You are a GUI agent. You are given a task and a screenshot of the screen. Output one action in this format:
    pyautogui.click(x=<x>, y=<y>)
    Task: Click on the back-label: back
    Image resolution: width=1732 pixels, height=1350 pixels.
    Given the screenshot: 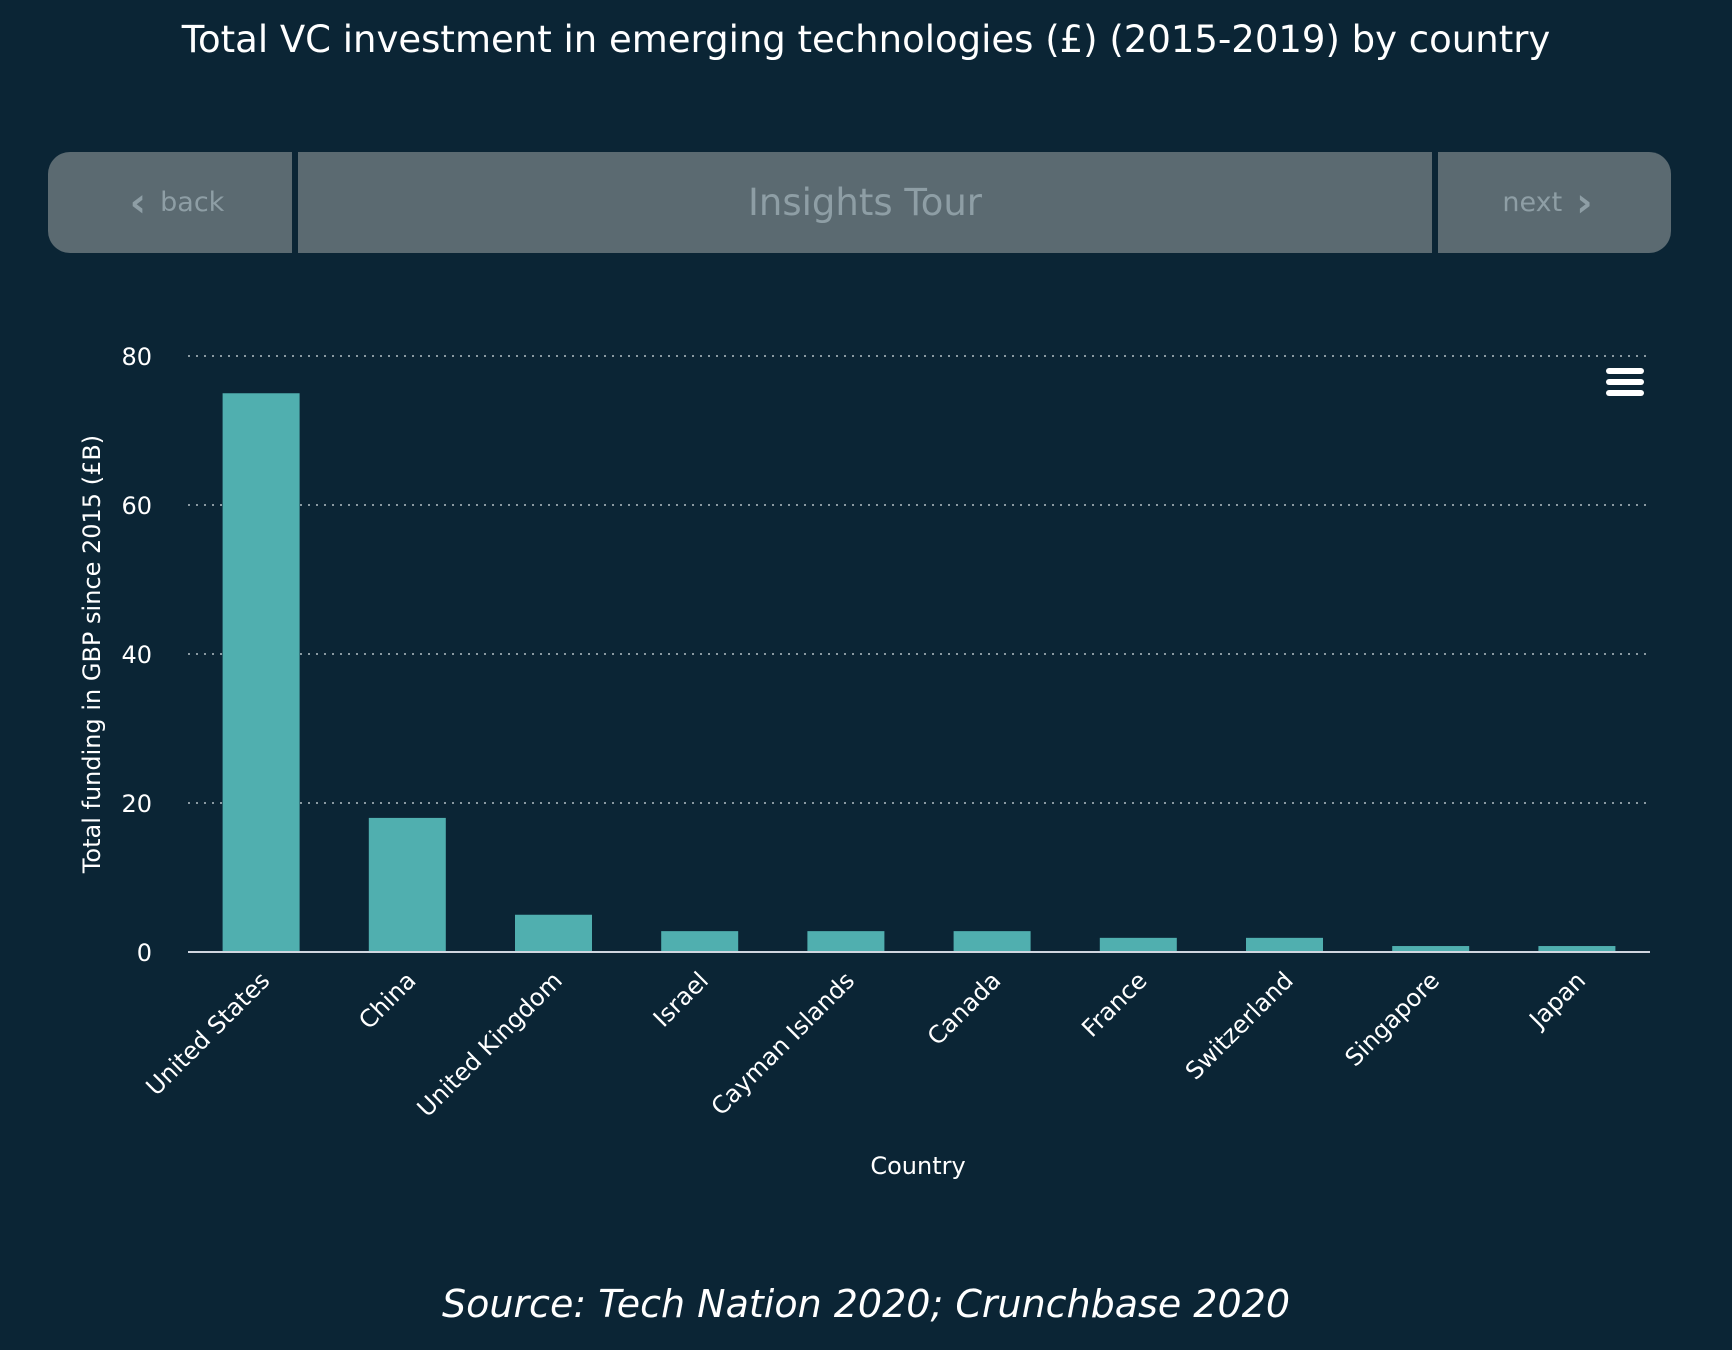 What is the action you would take?
    pyautogui.click(x=192, y=202)
    